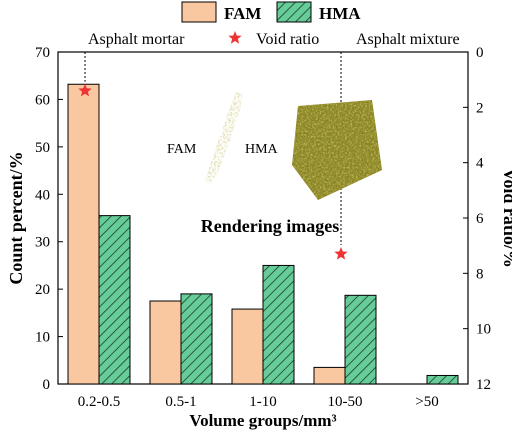 The image size is (512, 440). Describe the element at coordinates (506, 218) in the screenshot. I see `y2-axis-title: Void ratio/%` at that location.